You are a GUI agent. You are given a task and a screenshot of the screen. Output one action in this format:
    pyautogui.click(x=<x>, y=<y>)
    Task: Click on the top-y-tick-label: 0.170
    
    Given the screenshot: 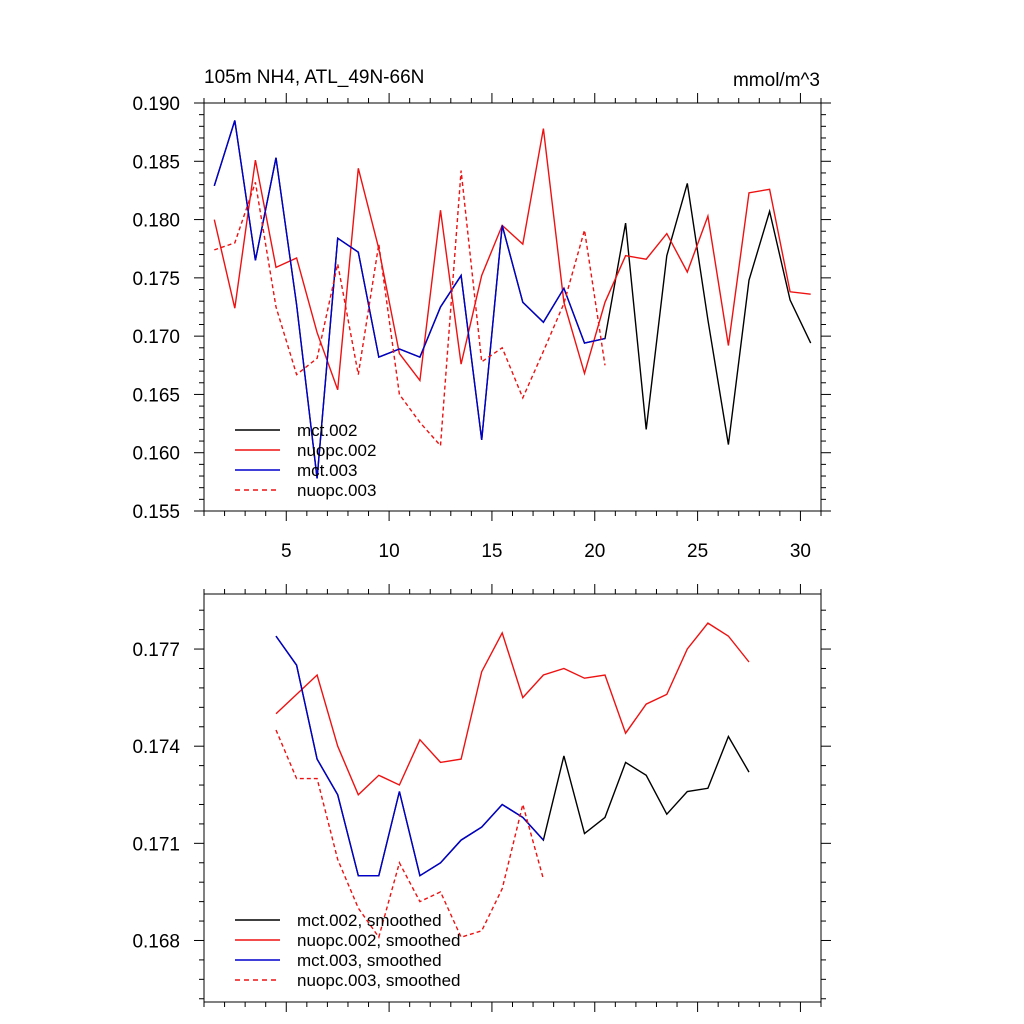 What is the action you would take?
    pyautogui.click(x=156, y=337)
    